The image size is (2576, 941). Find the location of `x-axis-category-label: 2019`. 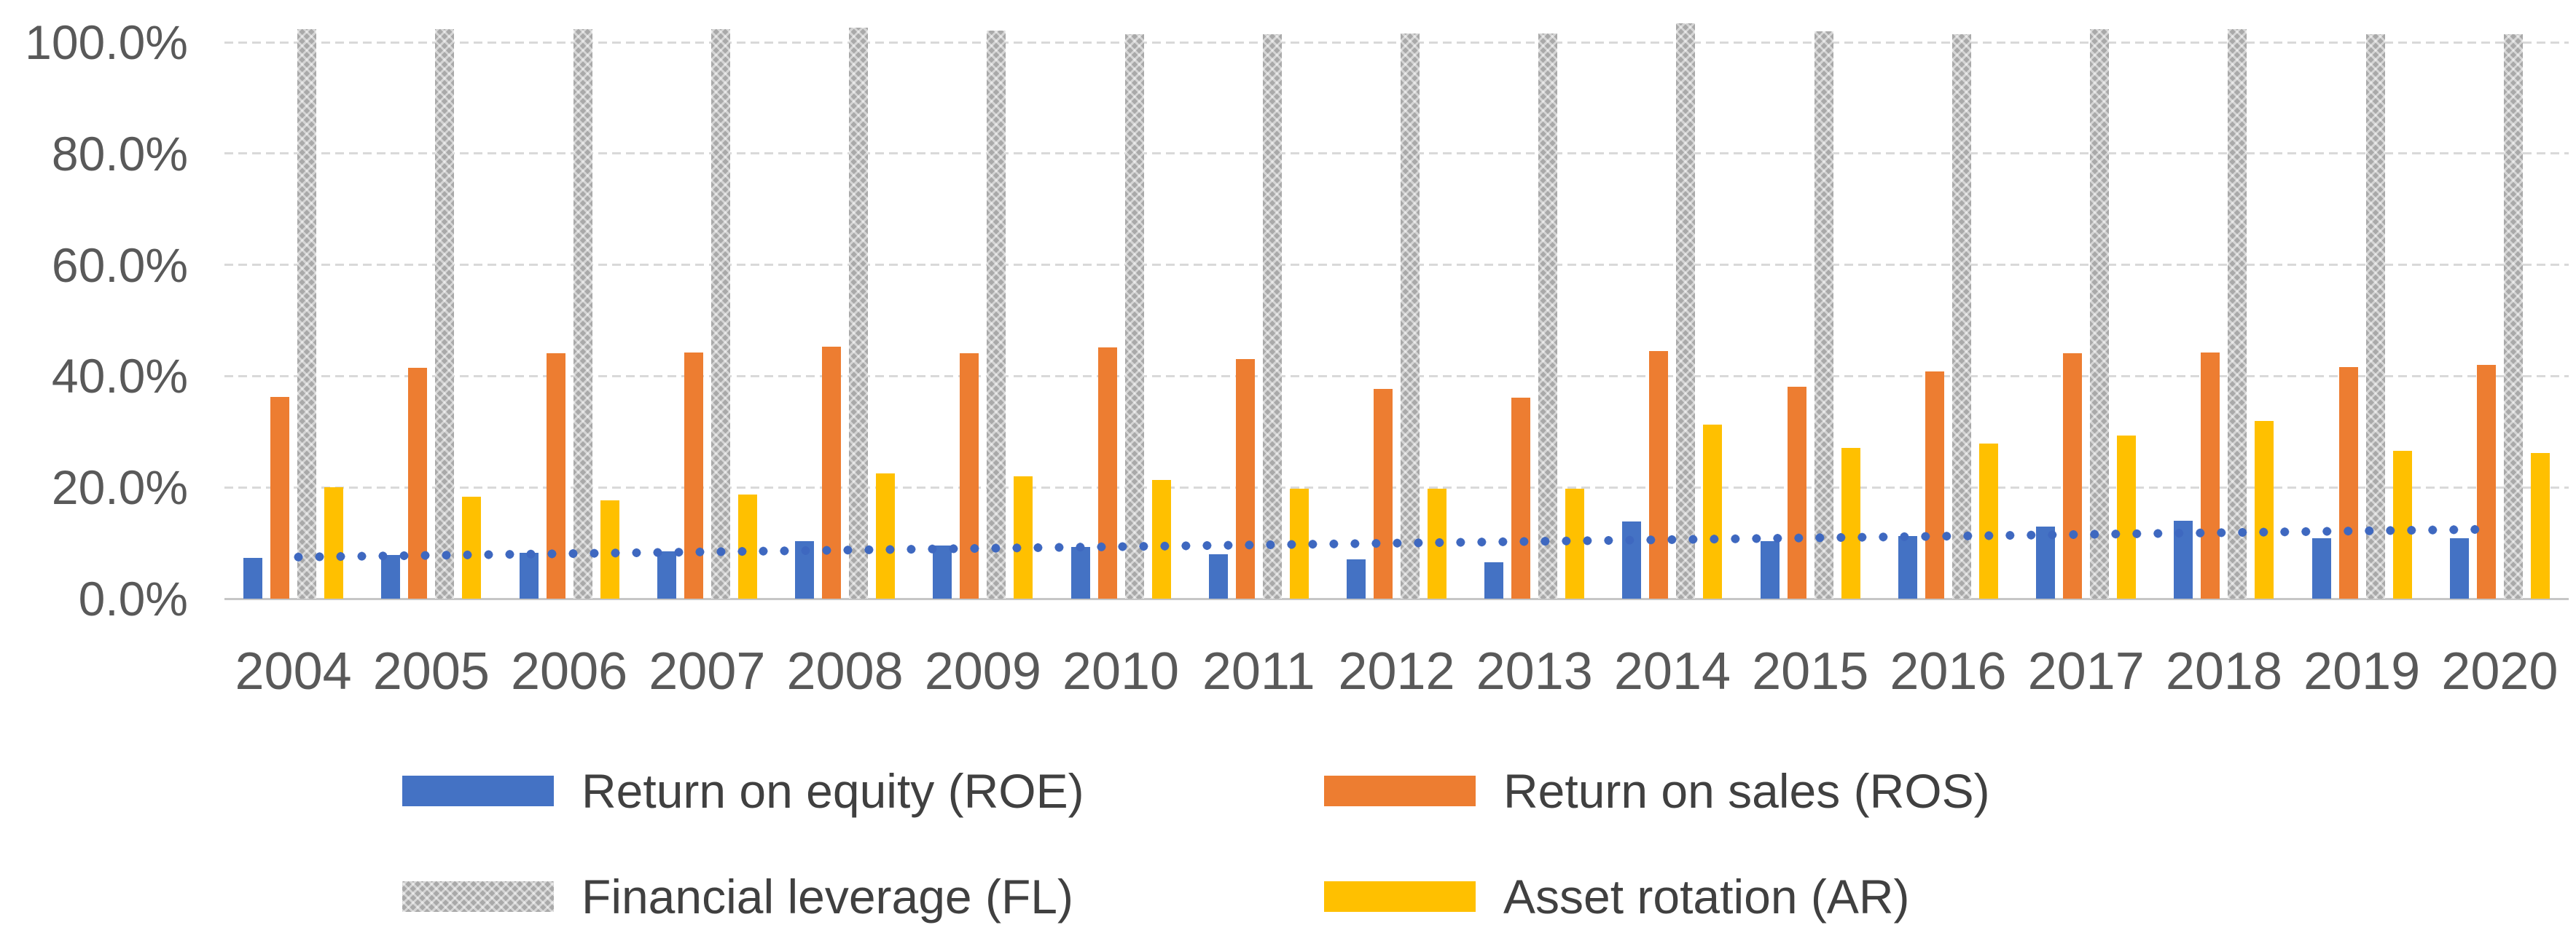

x-axis-category-label: 2019 is located at coordinates (2362, 671).